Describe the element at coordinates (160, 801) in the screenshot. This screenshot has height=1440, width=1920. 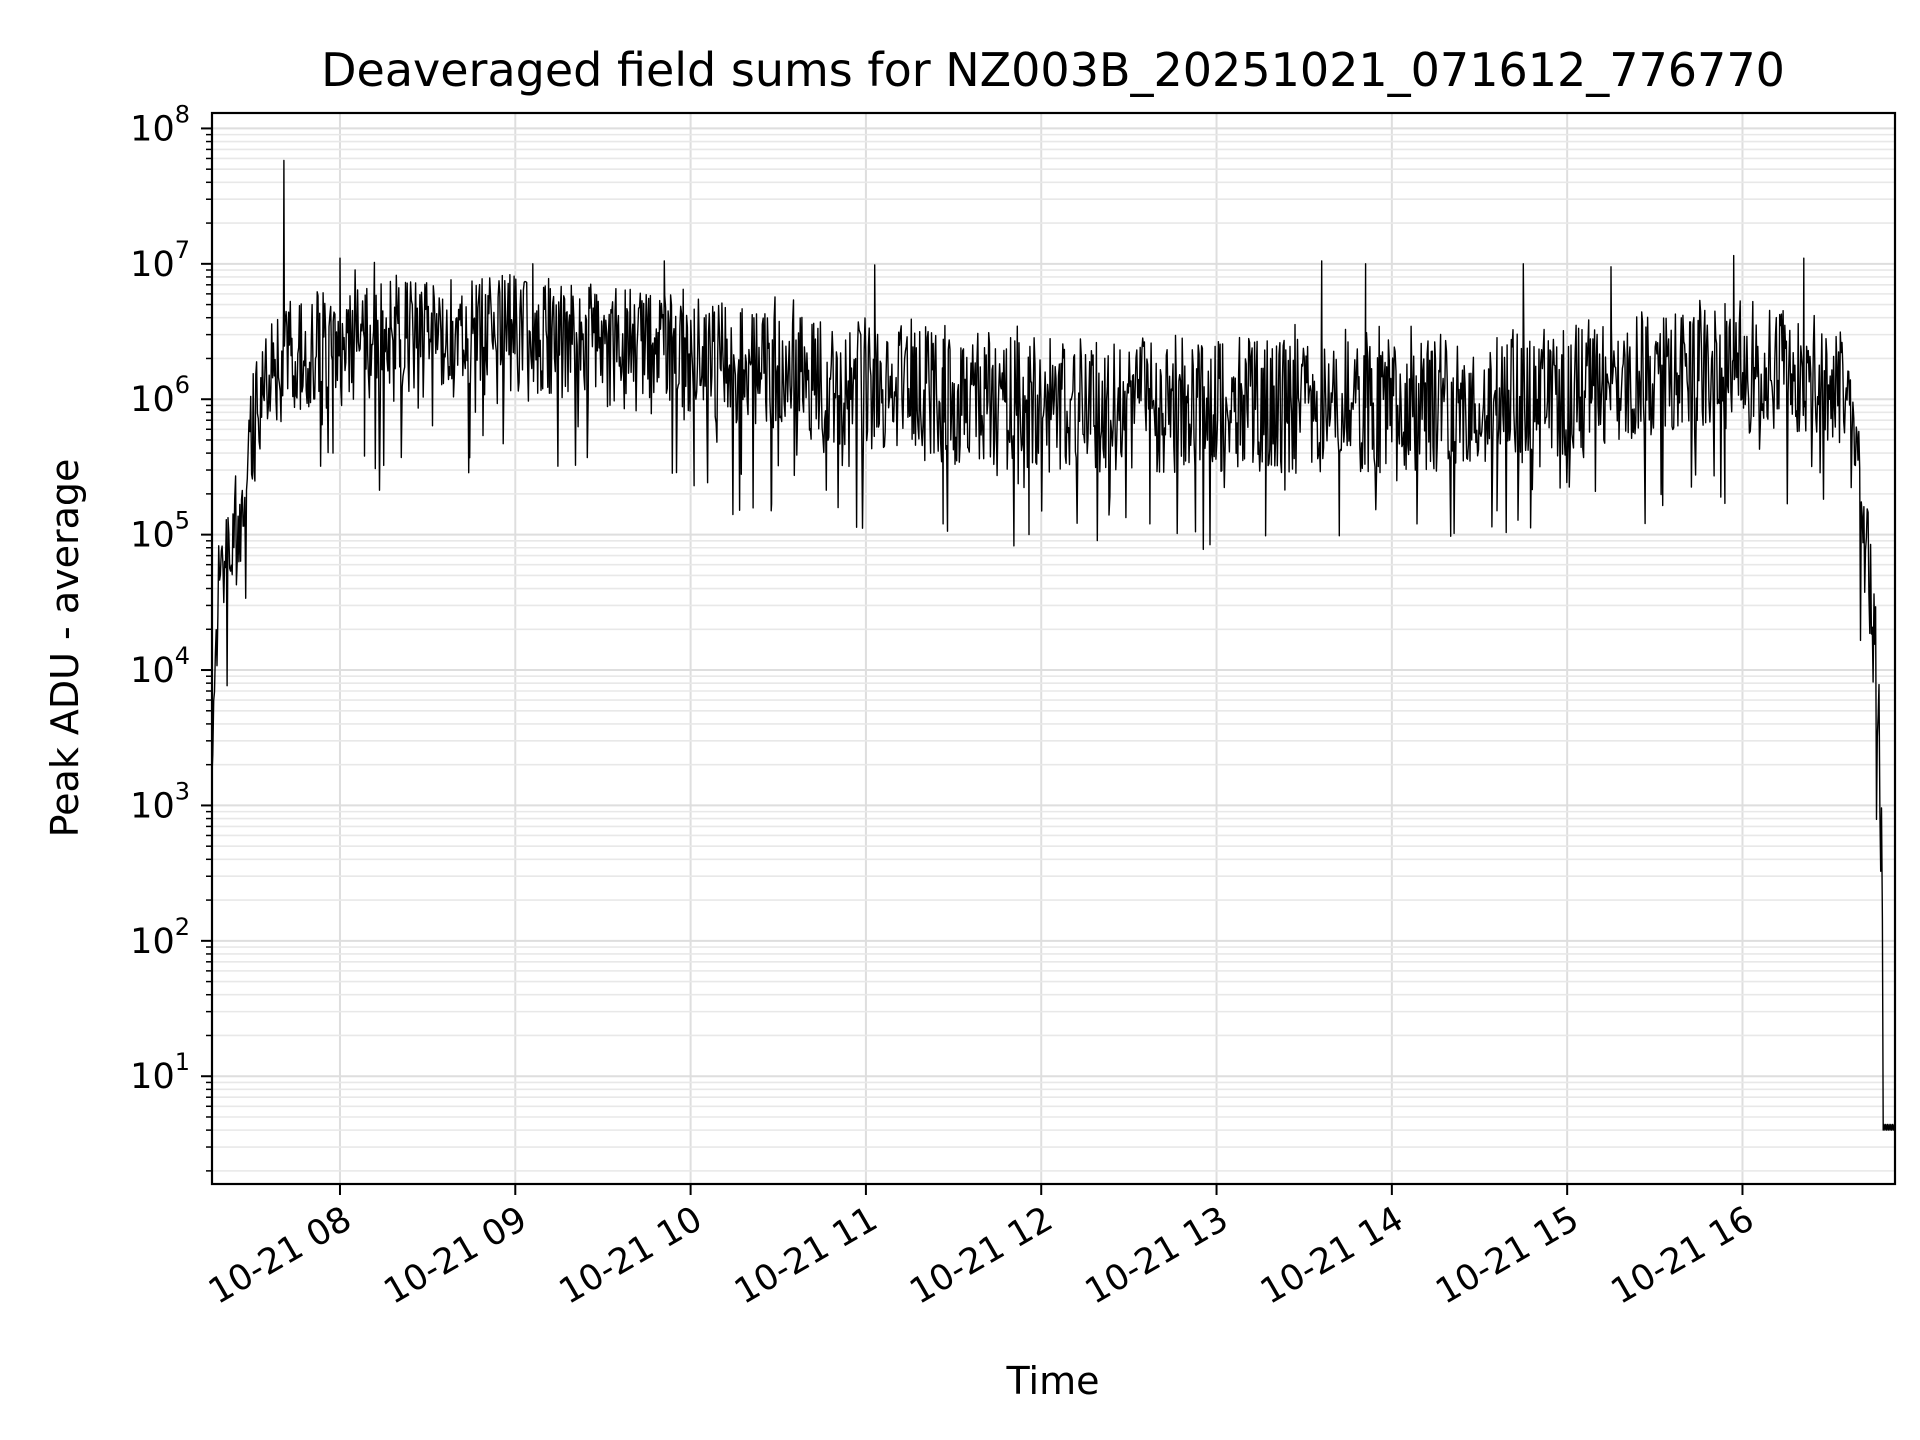
I see `y-tick-label: 10³` at that location.